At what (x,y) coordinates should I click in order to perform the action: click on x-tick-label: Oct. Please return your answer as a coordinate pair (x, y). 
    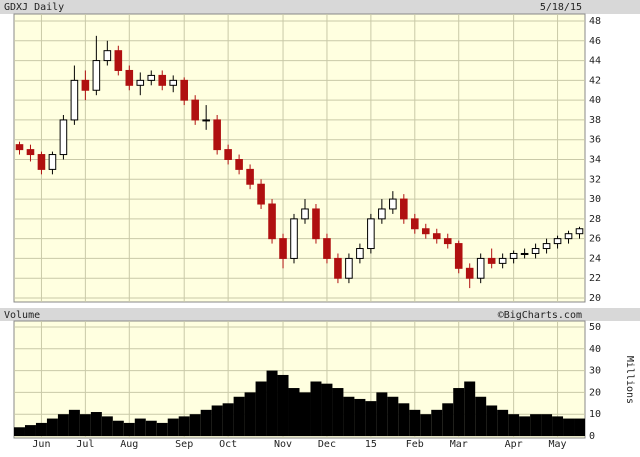
    Looking at the image, I should click on (228, 444).